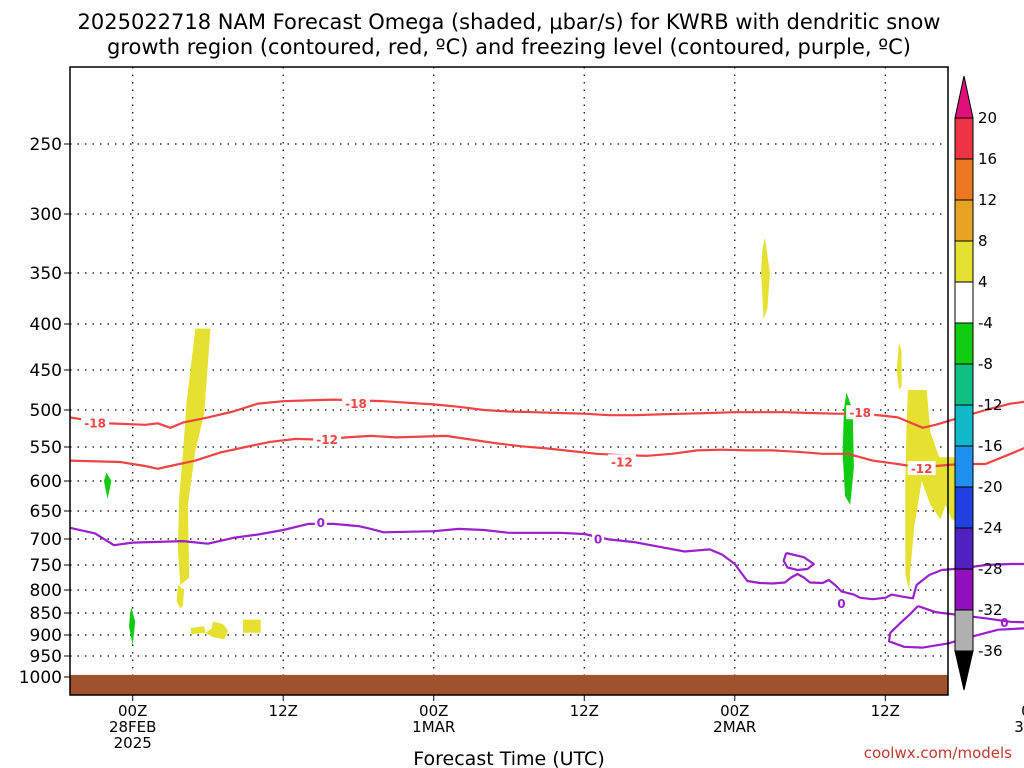 The width and height of the screenshot is (1024, 768). I want to click on x-tick-label: 1MAR, so click(433, 727).